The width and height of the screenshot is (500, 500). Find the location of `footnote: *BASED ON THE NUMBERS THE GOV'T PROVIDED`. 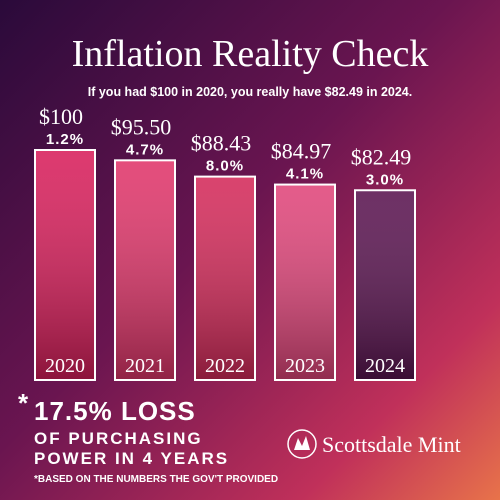

footnote: *BASED ON THE NUMBERS THE GOV'T PROVIDED is located at coordinates (156, 479).